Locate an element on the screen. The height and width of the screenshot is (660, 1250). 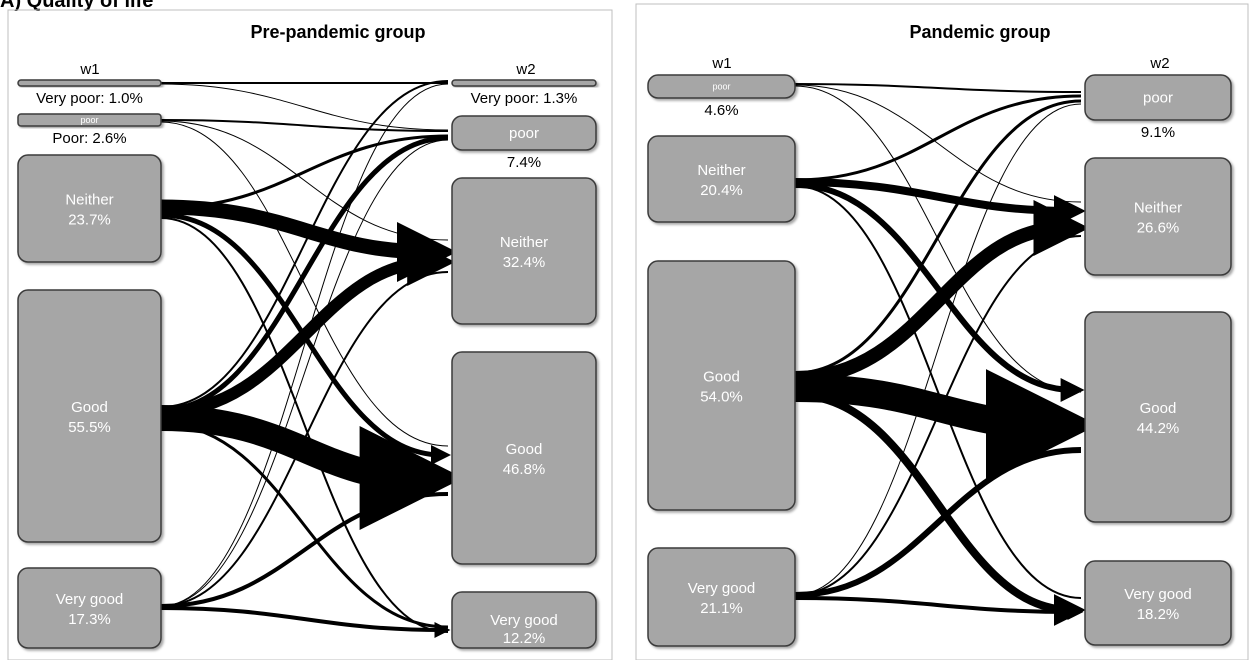
node-label-pre-left-g: Good is located at coordinates (89, 407).